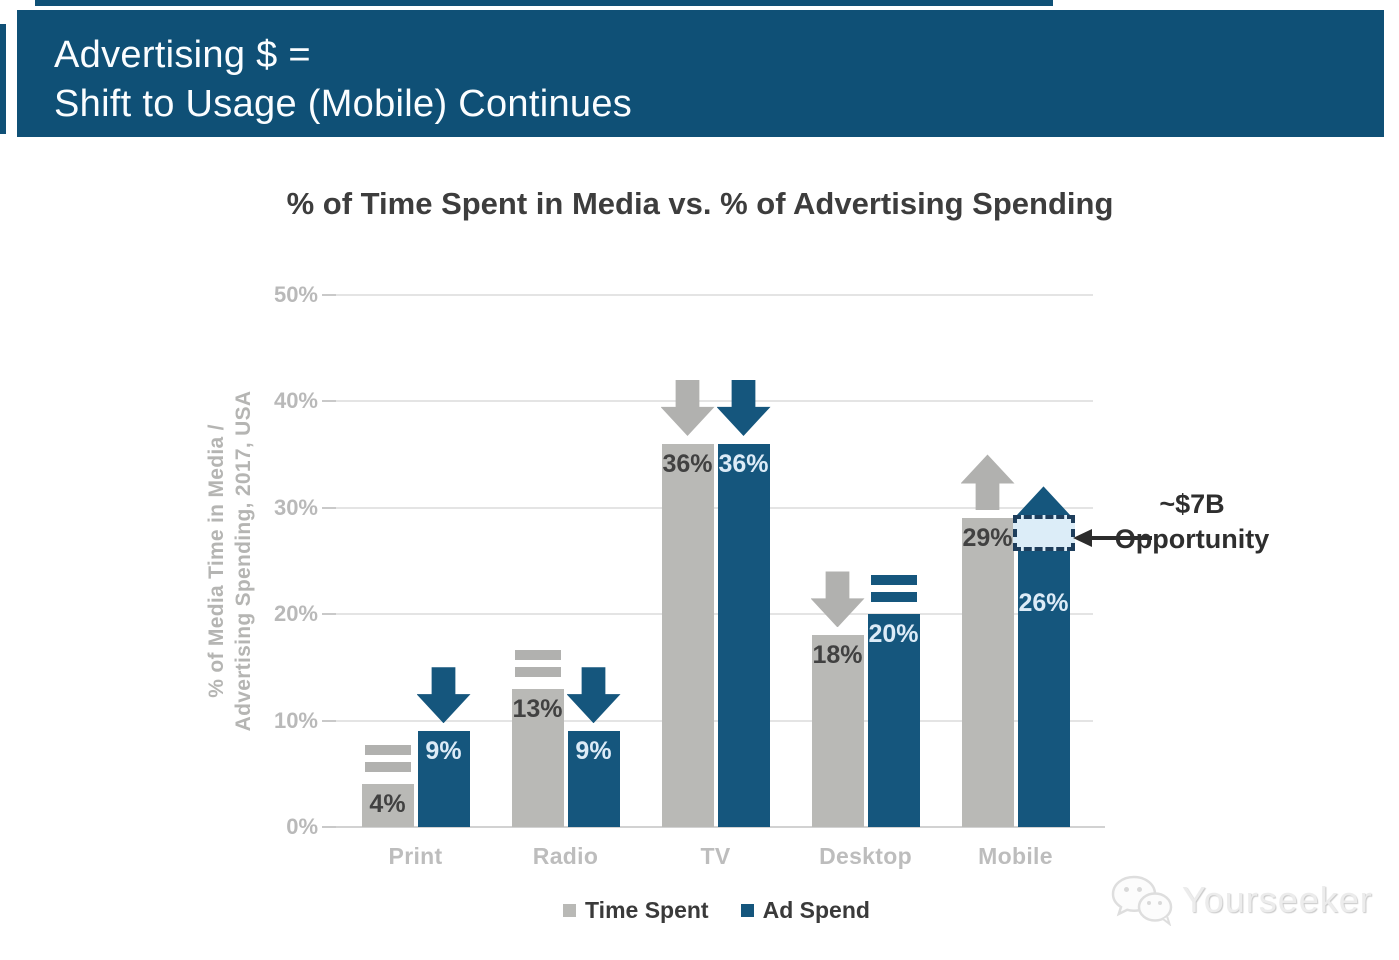  What do you see at coordinates (715, 856) in the screenshot?
I see `x-label-tv: TV` at bounding box center [715, 856].